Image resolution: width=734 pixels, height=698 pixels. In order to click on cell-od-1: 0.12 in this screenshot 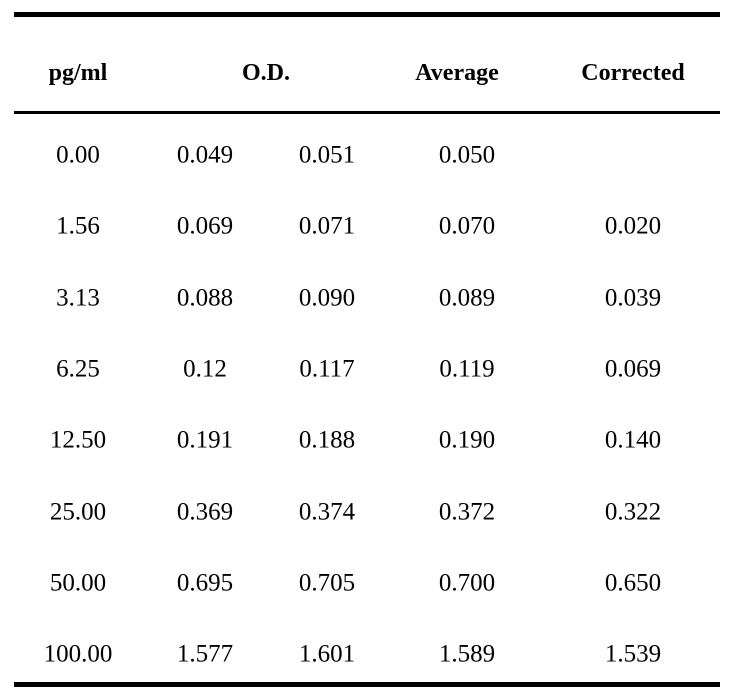, I will do `click(205, 369)`.